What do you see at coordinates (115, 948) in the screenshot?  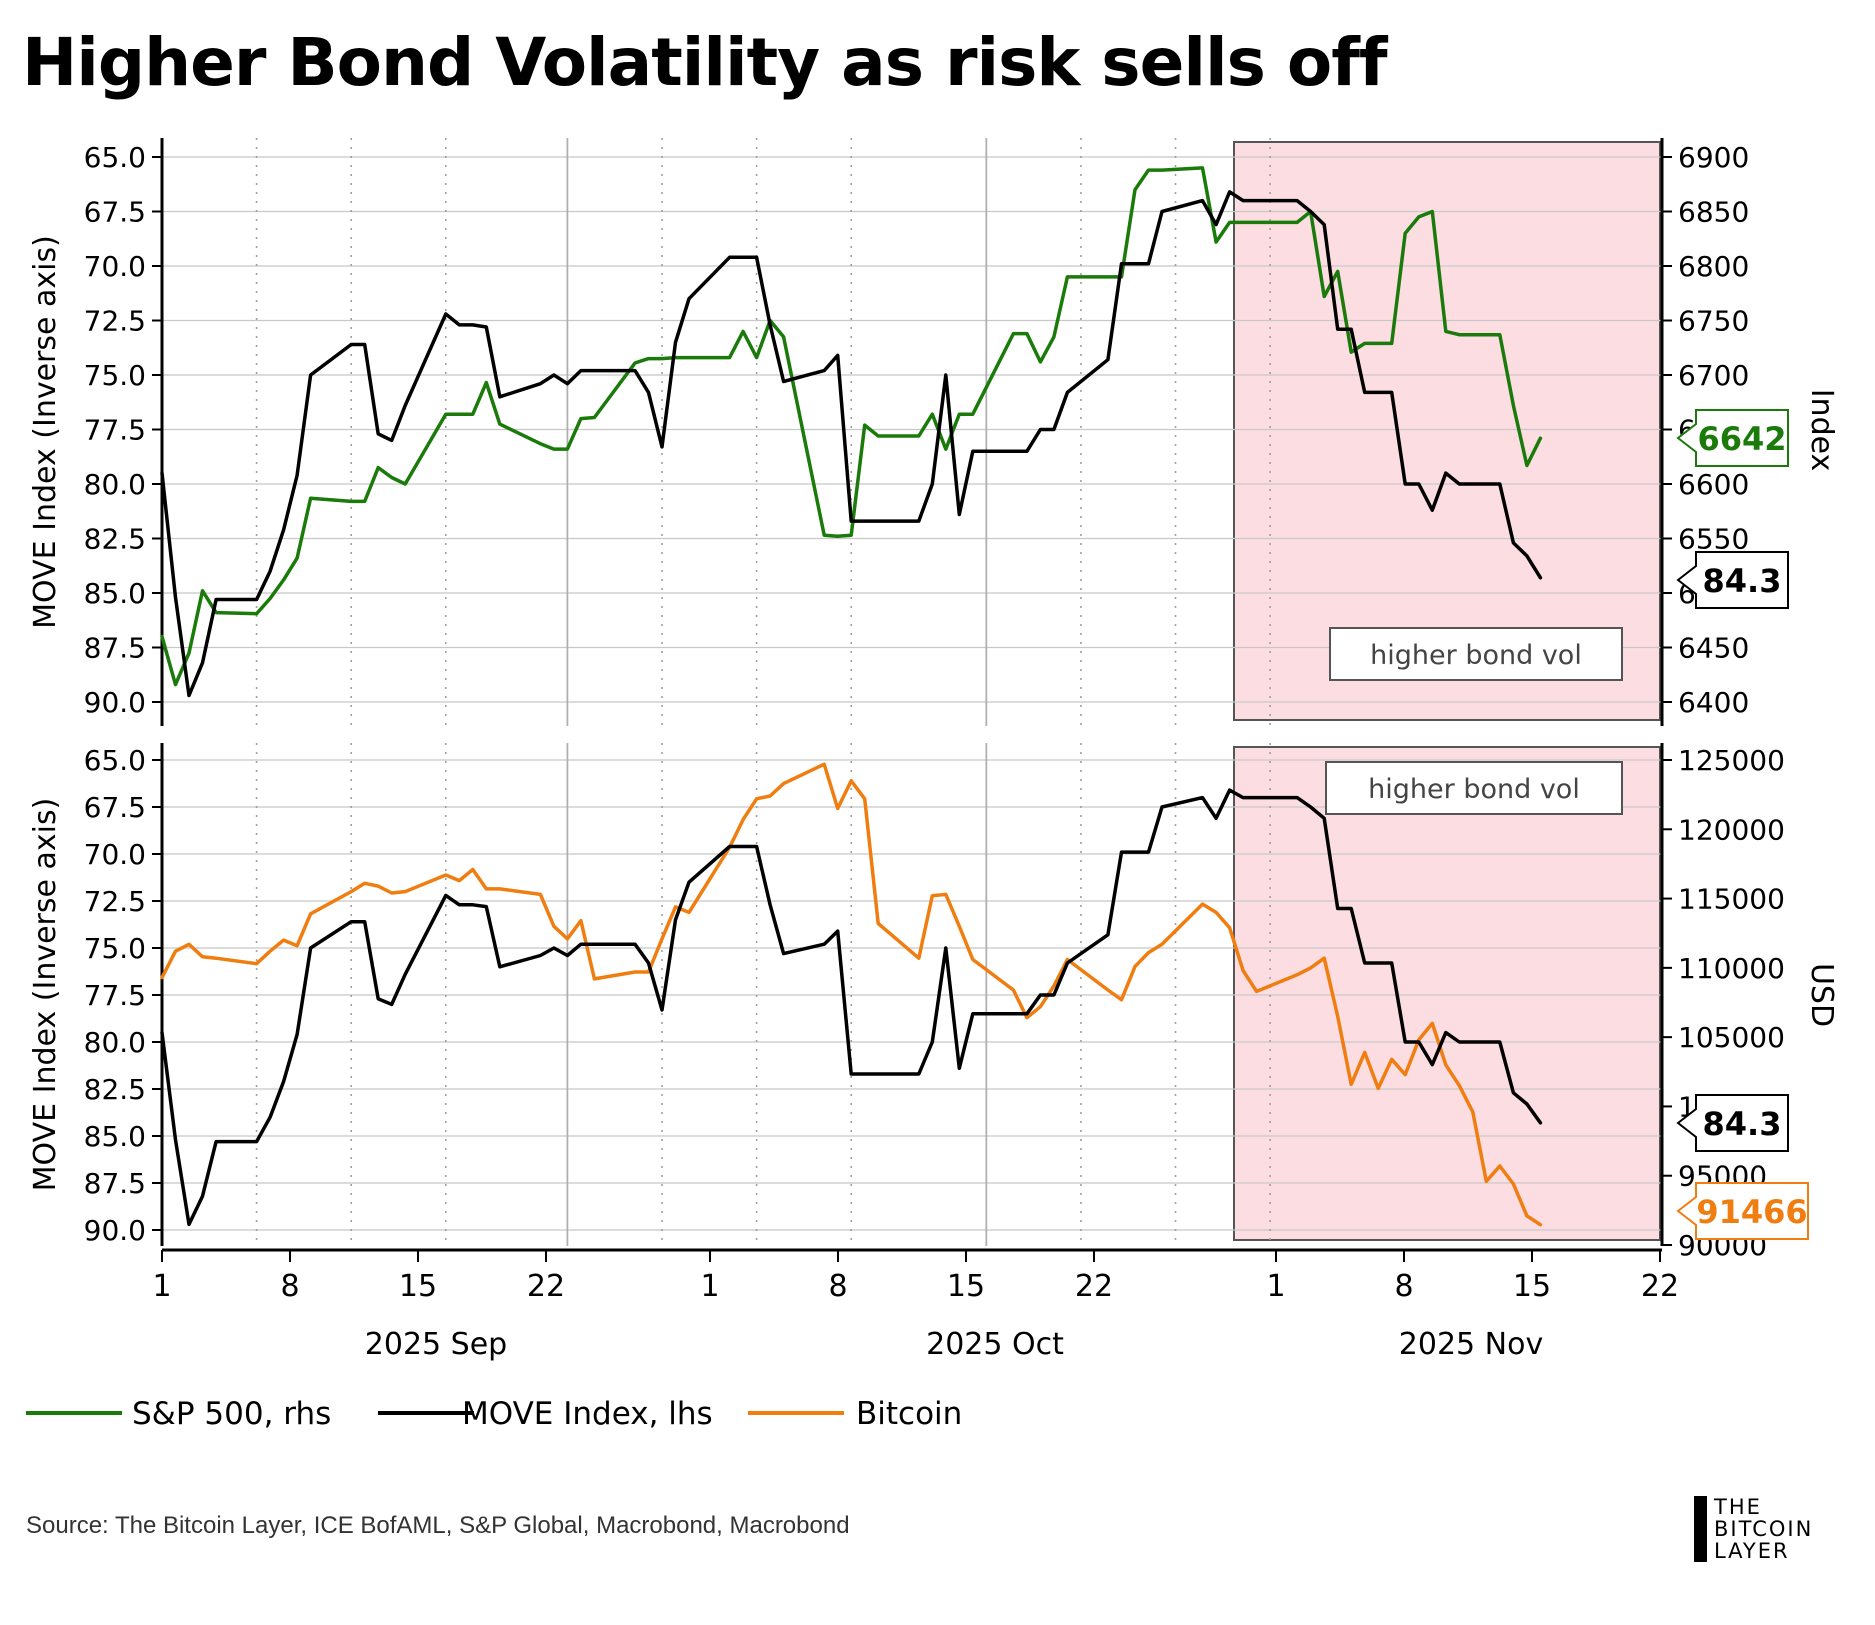 I see `bottom-left-tick-label: 75.0` at bounding box center [115, 948].